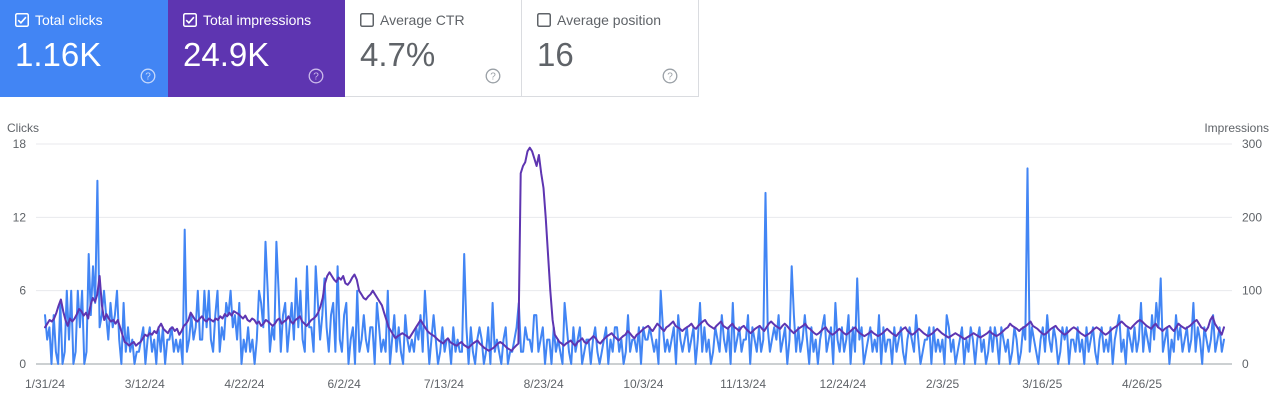 The width and height of the screenshot is (1280, 407). Describe the element at coordinates (555, 54) in the screenshot. I see `card-value: 16` at that location.